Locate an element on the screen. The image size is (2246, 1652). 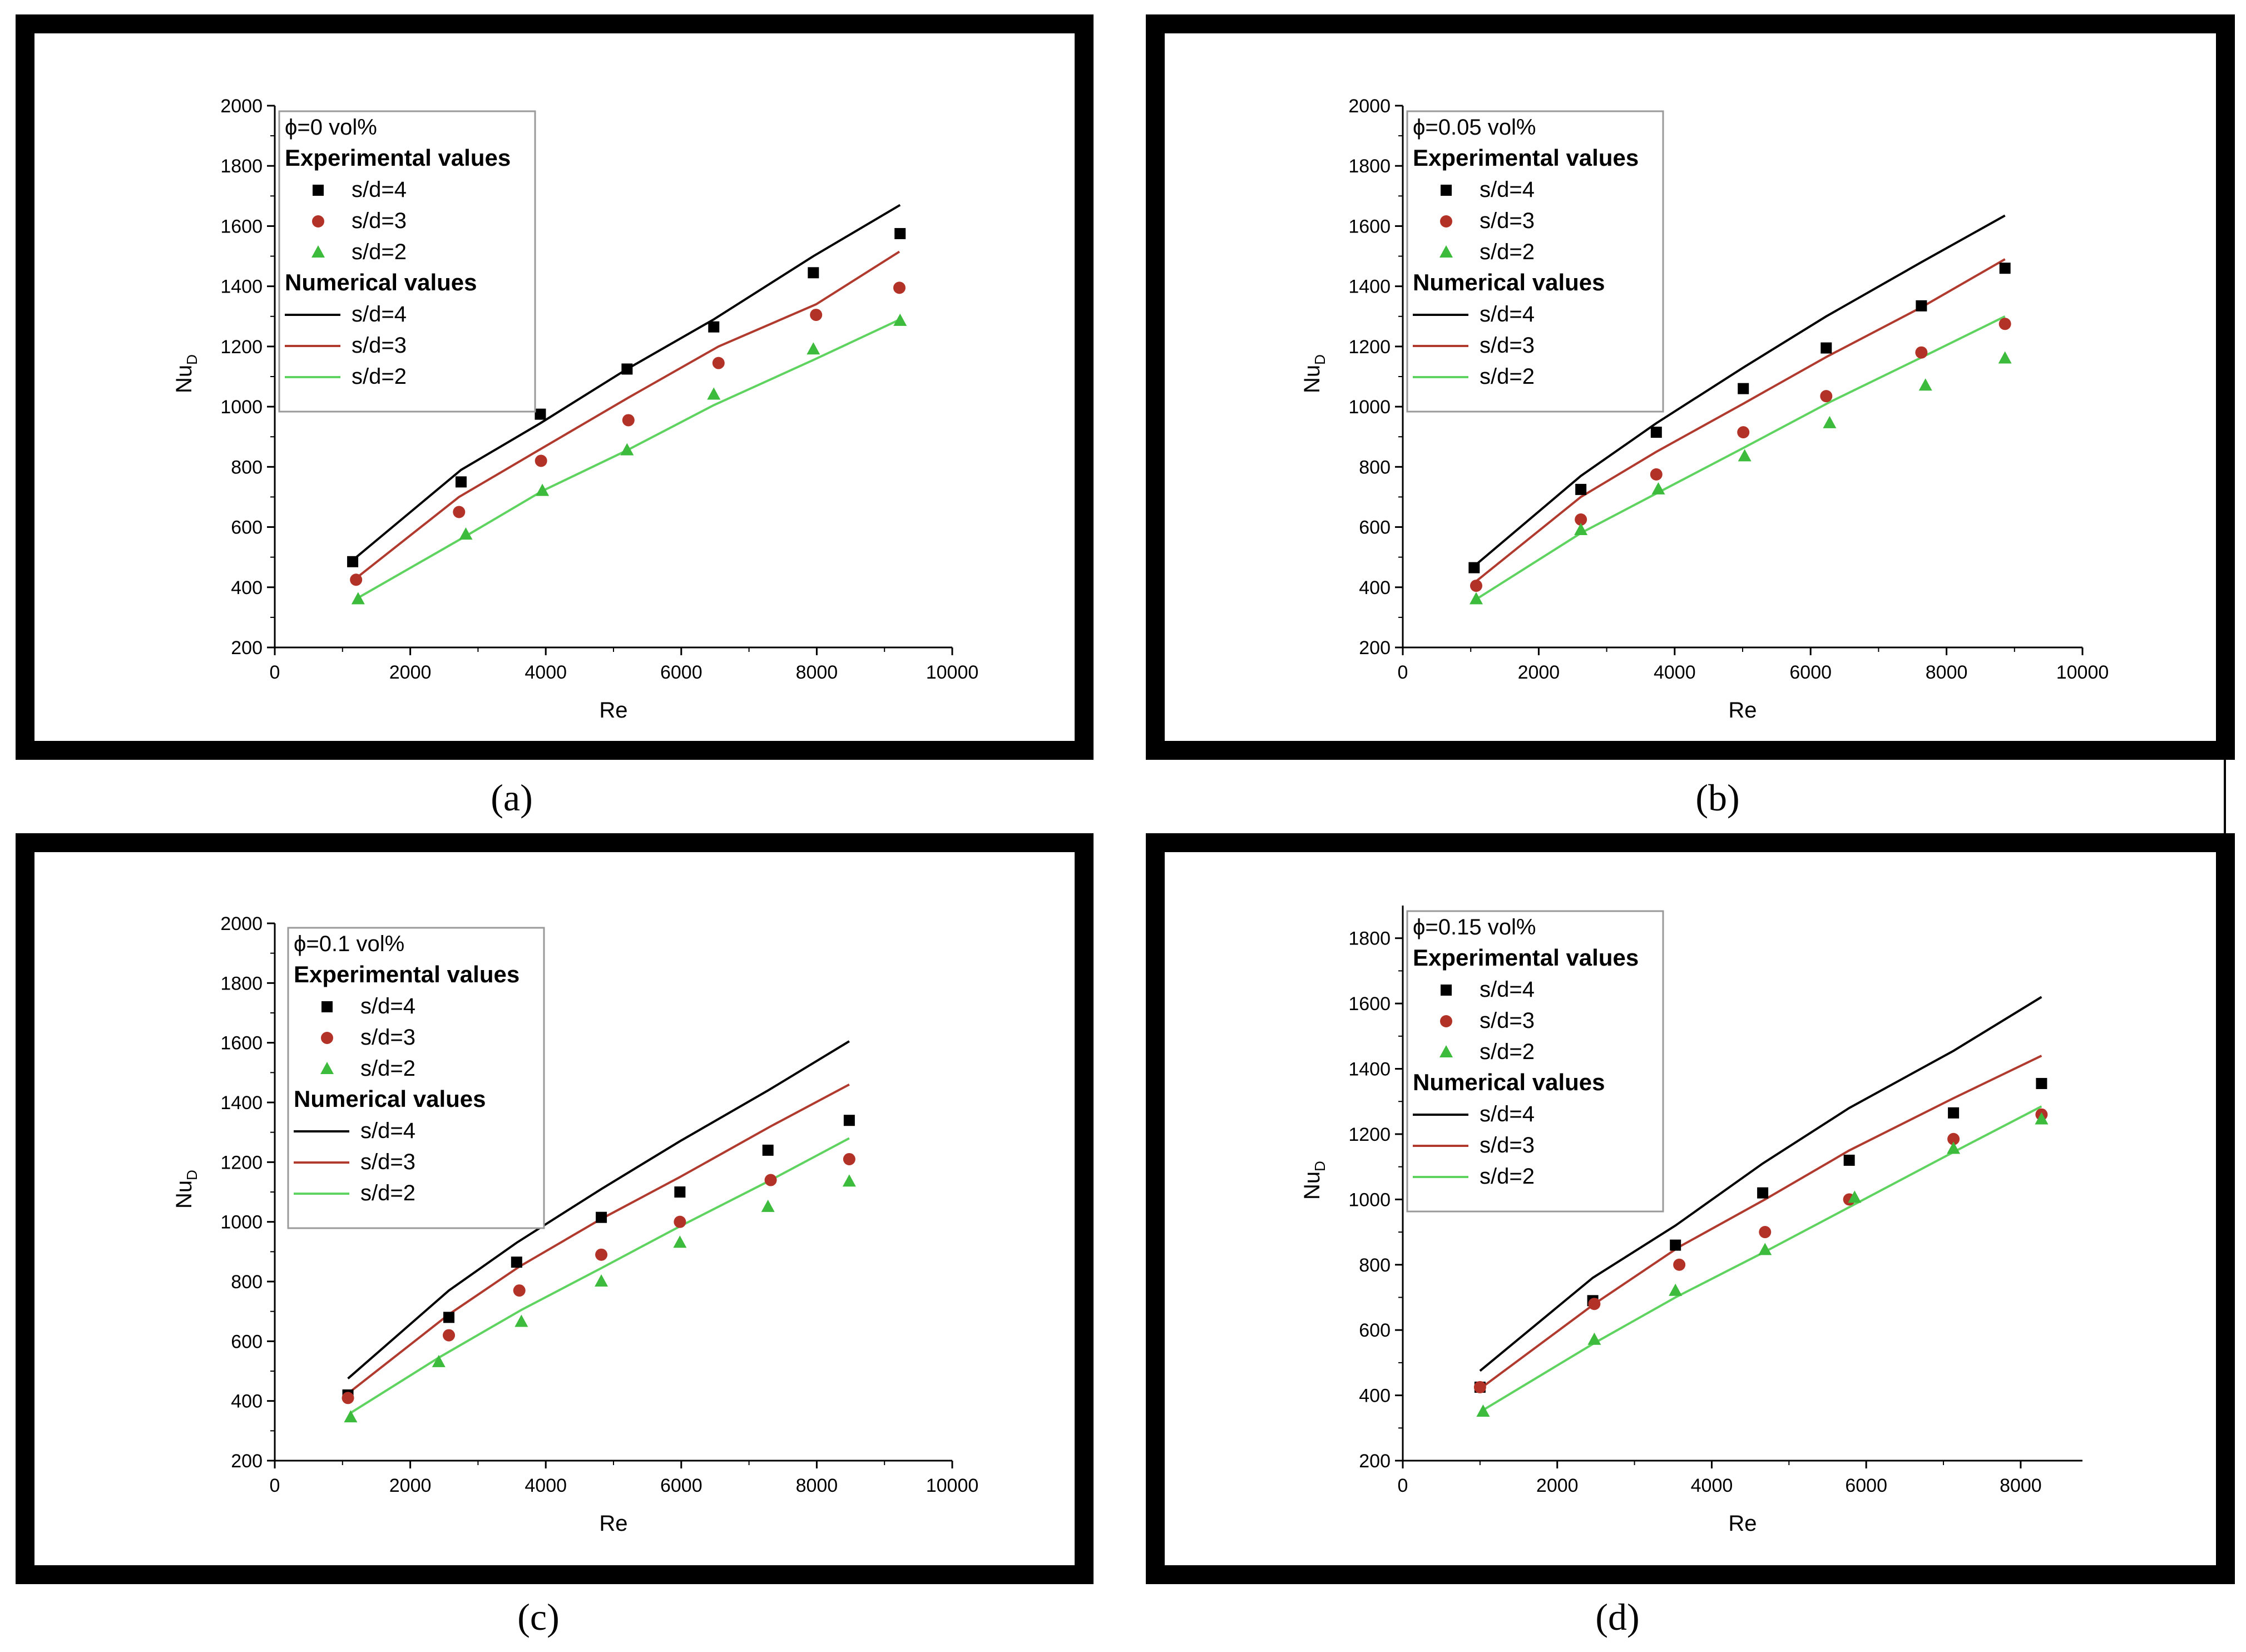
legend-num-label-b: s/d=2 is located at coordinates (1508, 376).